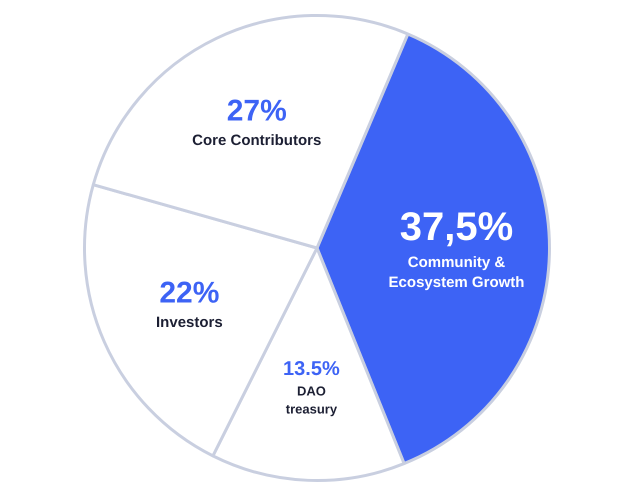 This screenshot has height=496, width=634. Describe the element at coordinates (256, 111) in the screenshot. I see `data-label: 27%` at that location.